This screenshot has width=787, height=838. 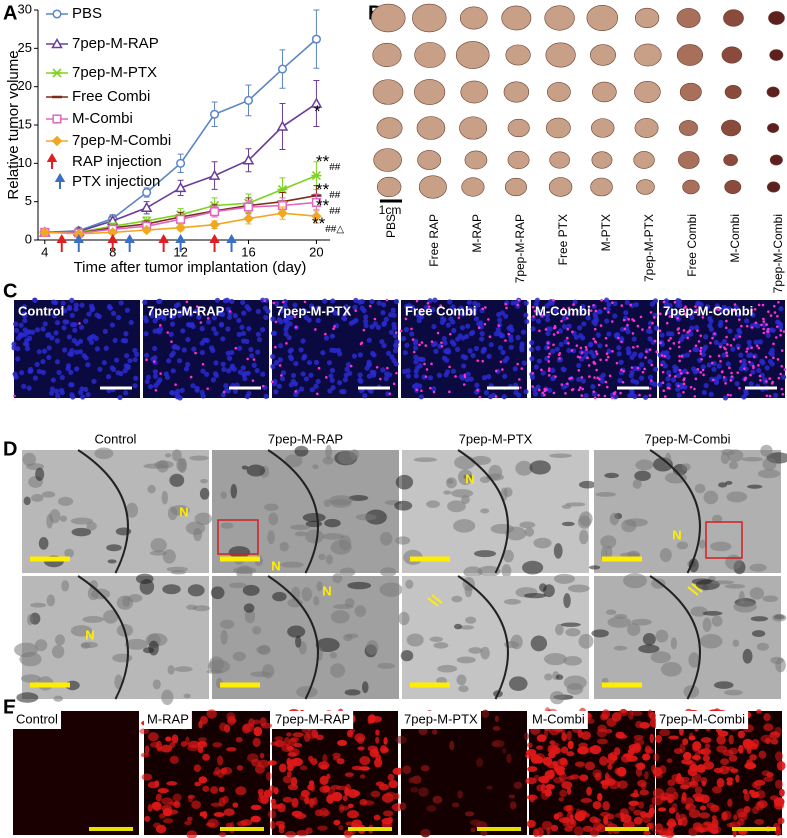 What do you see at coordinates (558, 718) in the screenshot?
I see `image-label: M-Combi` at bounding box center [558, 718].